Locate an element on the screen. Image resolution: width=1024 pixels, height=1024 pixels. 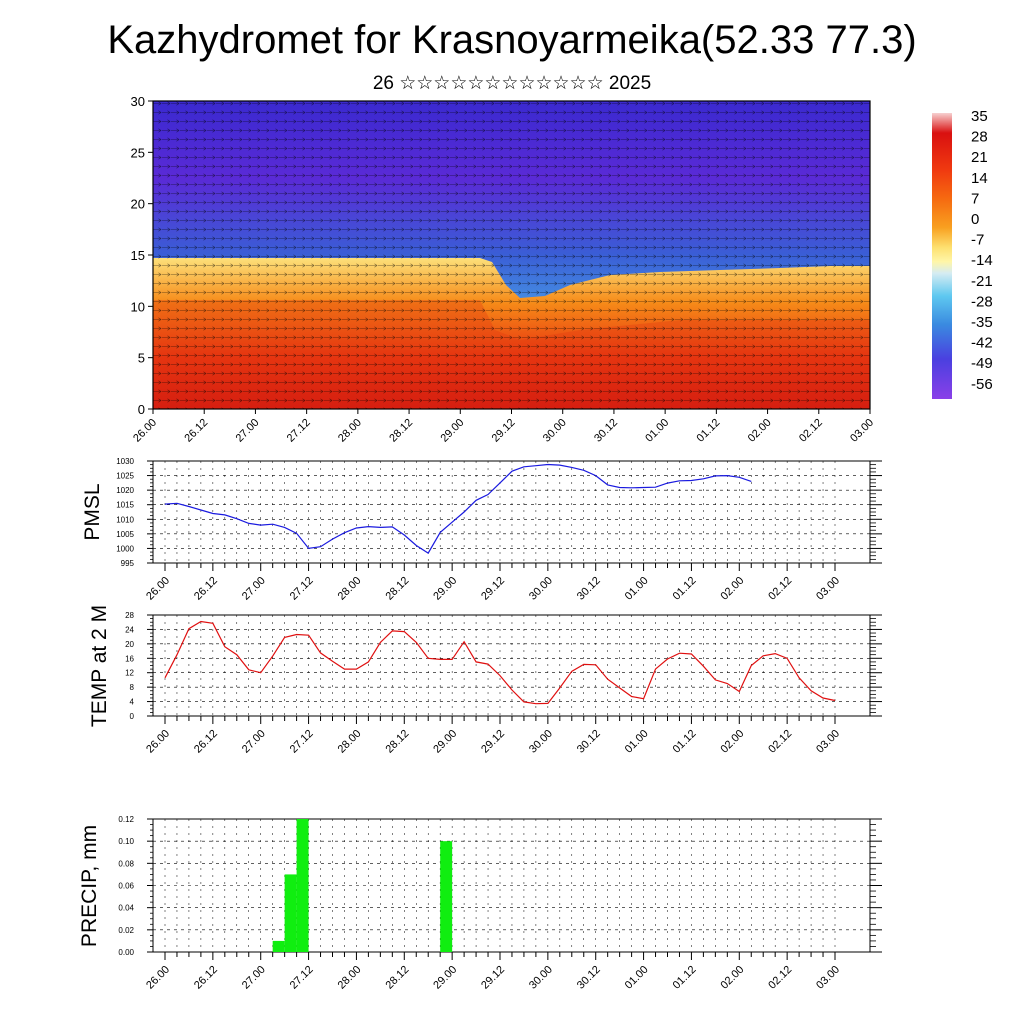
y-tick-label: 0.12 is located at coordinates (126, 819).